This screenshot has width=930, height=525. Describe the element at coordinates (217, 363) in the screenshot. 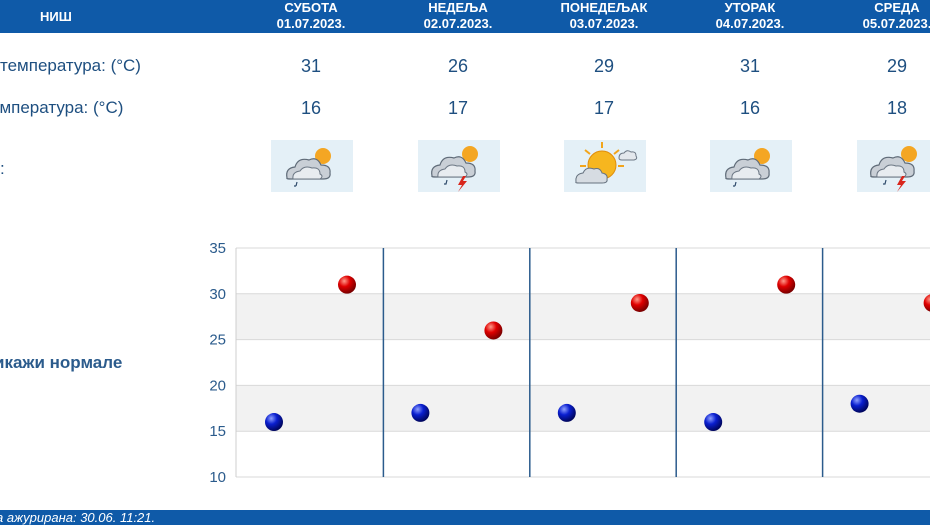

I see `chart-y-axis: 35 30 25 20 15 10` at that location.